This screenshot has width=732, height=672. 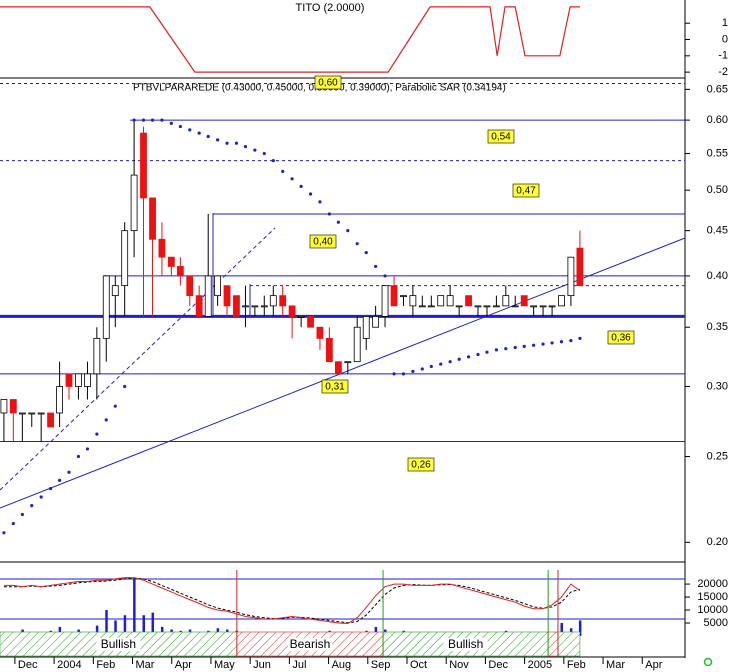 I want to click on y-tick-label: 15000, so click(x=712, y=597).